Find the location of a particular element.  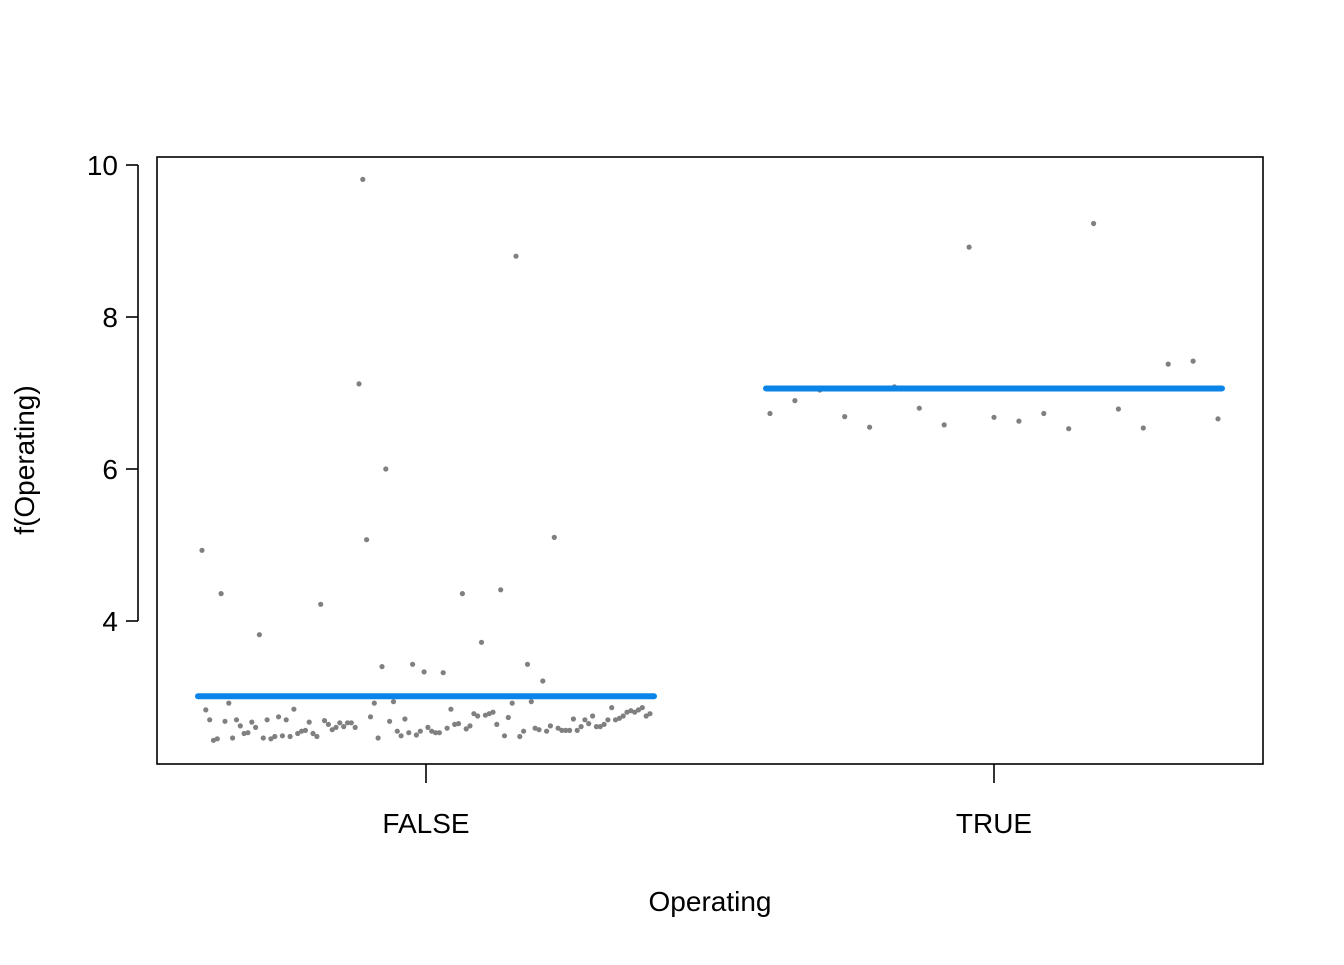

x-axis-label: Operating is located at coordinates (710, 901).